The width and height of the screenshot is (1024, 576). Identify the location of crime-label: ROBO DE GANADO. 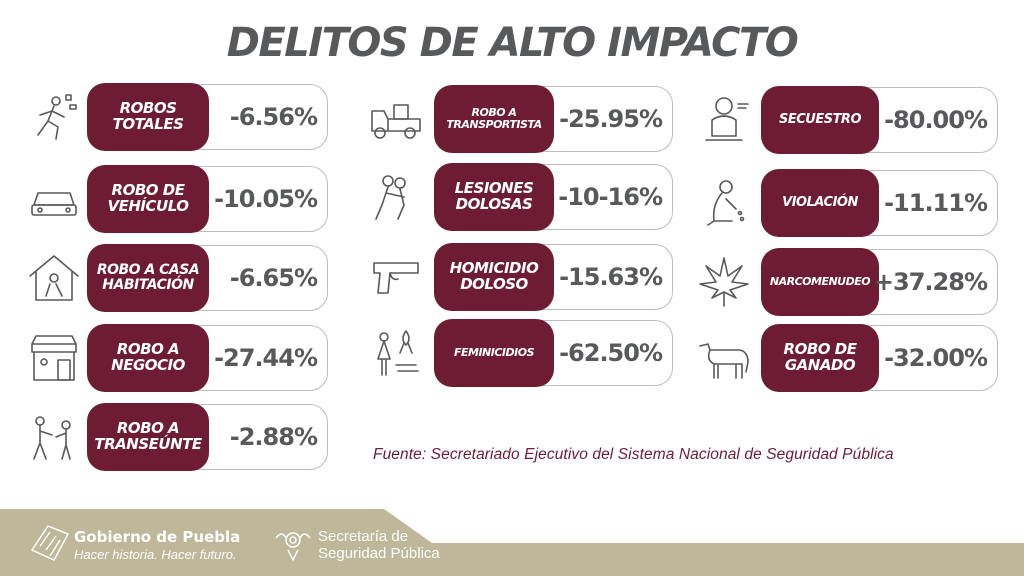
(820, 358).